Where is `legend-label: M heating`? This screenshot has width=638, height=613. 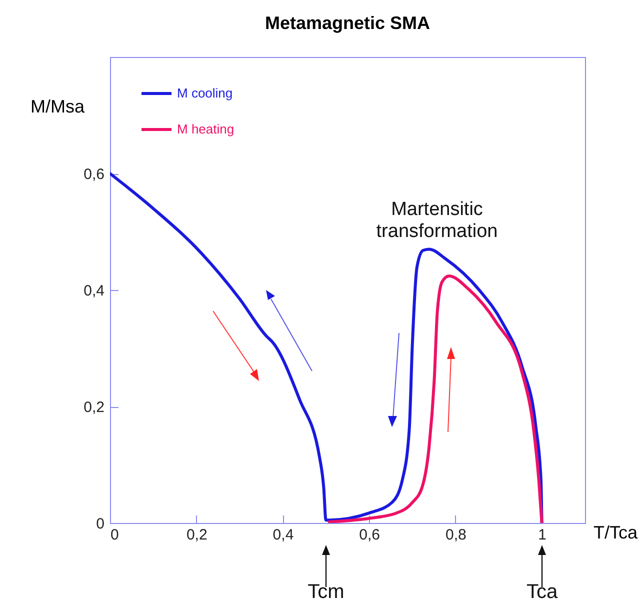
legend-label: M heating is located at coordinates (205, 129).